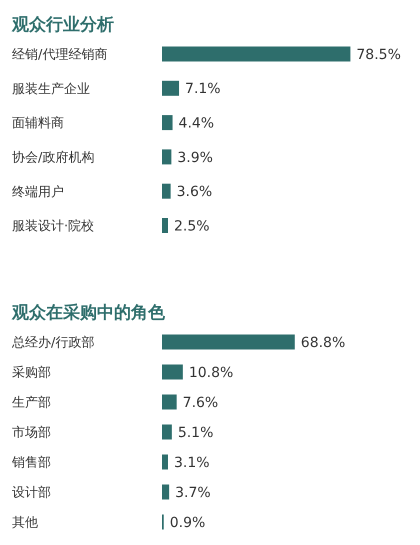  Describe the element at coordinates (31, 463) in the screenshot. I see `y-tick-label: 销售部` at that location.